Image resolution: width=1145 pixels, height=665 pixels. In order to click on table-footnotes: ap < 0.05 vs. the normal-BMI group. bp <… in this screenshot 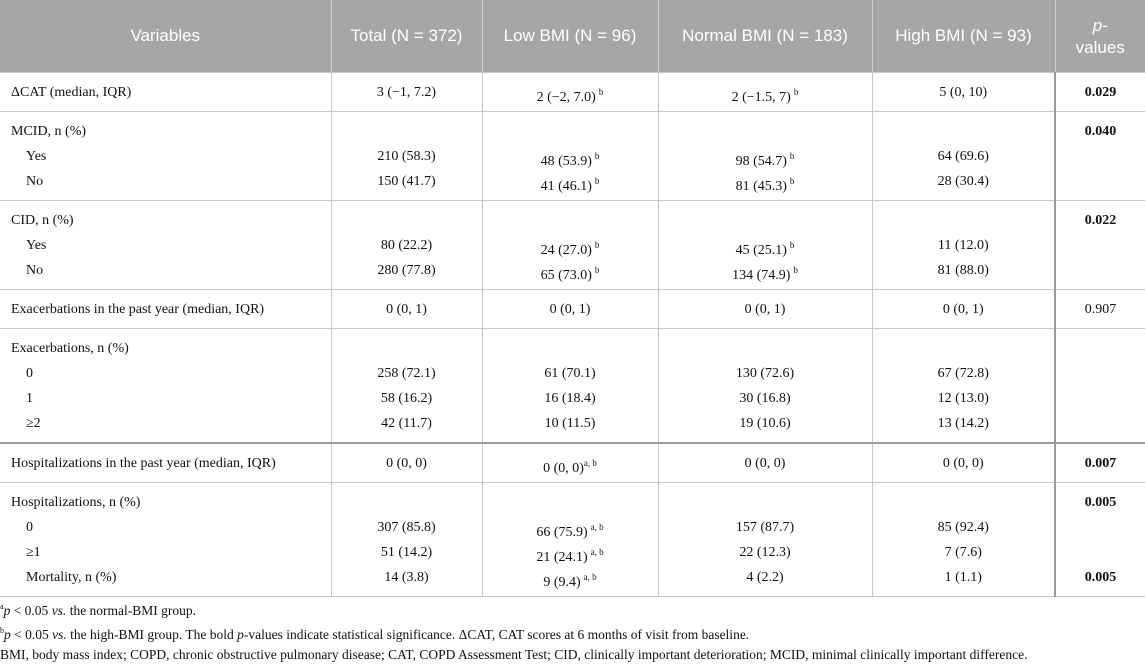, I will do `click(572, 631)`.